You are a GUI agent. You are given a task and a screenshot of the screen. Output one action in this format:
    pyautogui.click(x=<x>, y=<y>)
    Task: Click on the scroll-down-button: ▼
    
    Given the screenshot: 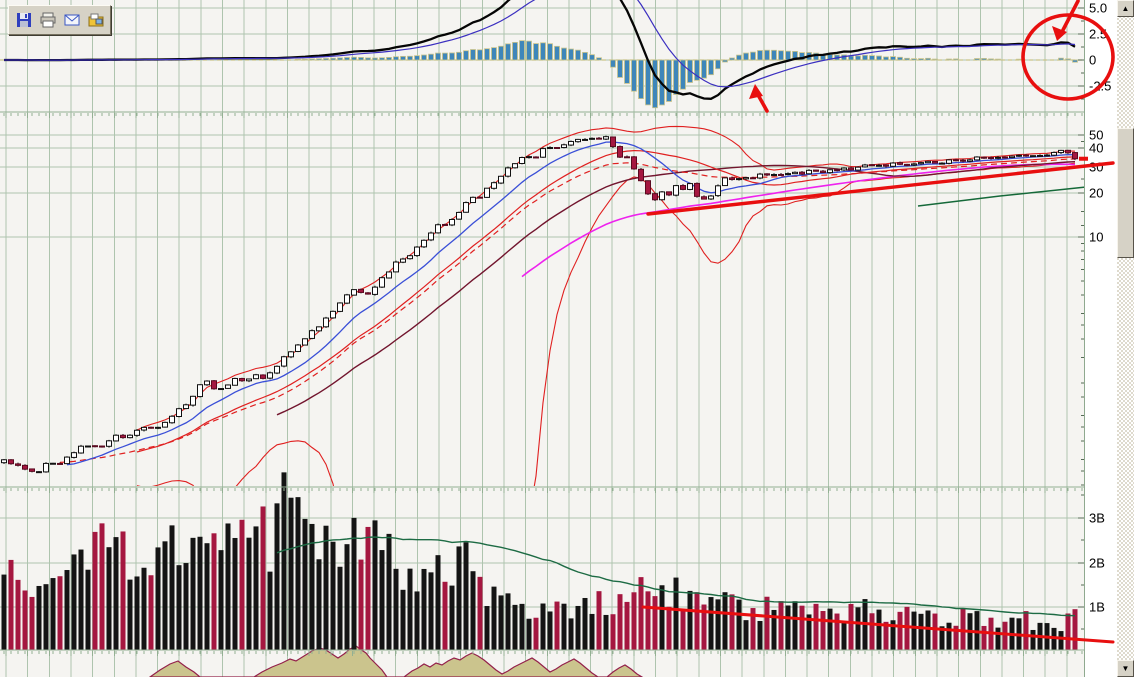 What is the action you would take?
    pyautogui.click(x=1125, y=668)
    